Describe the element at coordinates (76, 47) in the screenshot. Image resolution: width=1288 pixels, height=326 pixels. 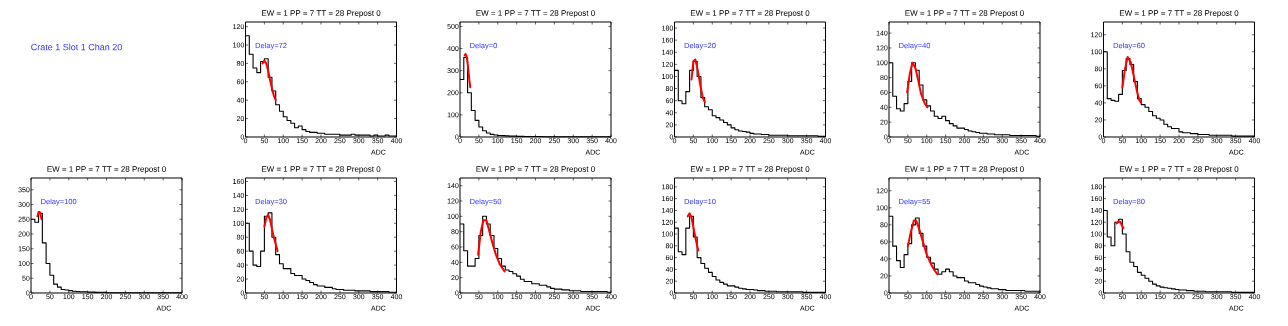
I see `text: Crate 1 Slot 1 Chan 20` at that location.